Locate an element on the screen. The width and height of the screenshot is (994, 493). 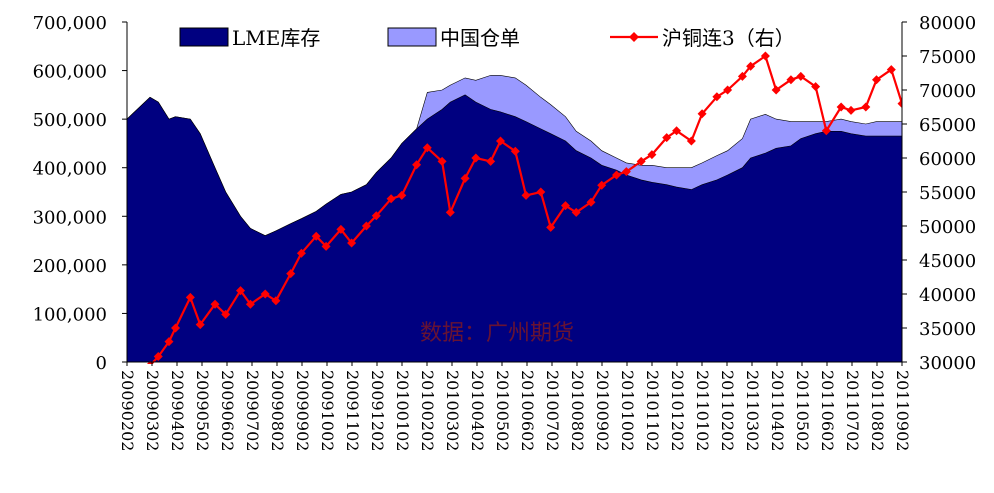
x-tick-label: 20101102 is located at coordinates (652, 410).